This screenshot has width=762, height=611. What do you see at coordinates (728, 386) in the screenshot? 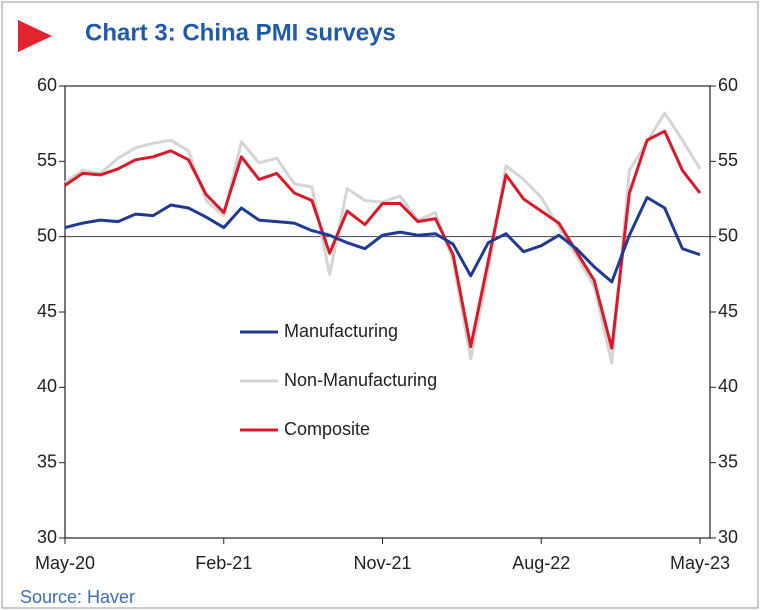
I see `y2-tick-label: 40` at bounding box center [728, 386].